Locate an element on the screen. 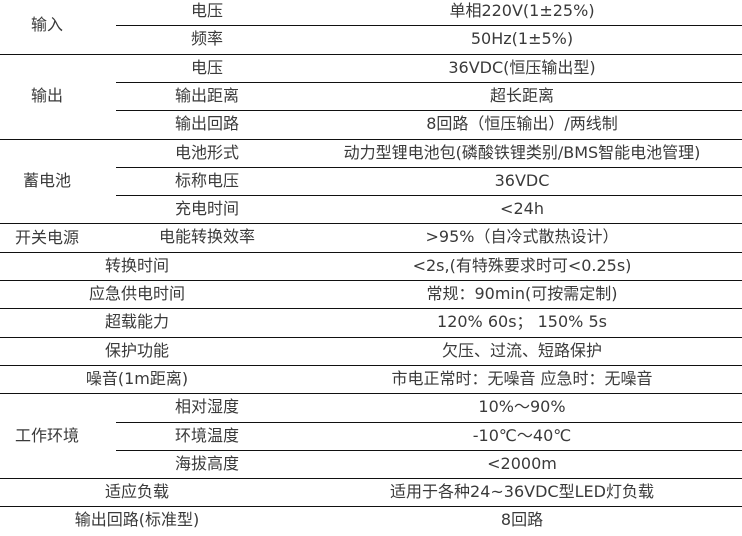 This screenshot has height=536, width=742. spec-value: 8回路 is located at coordinates (522, 520).